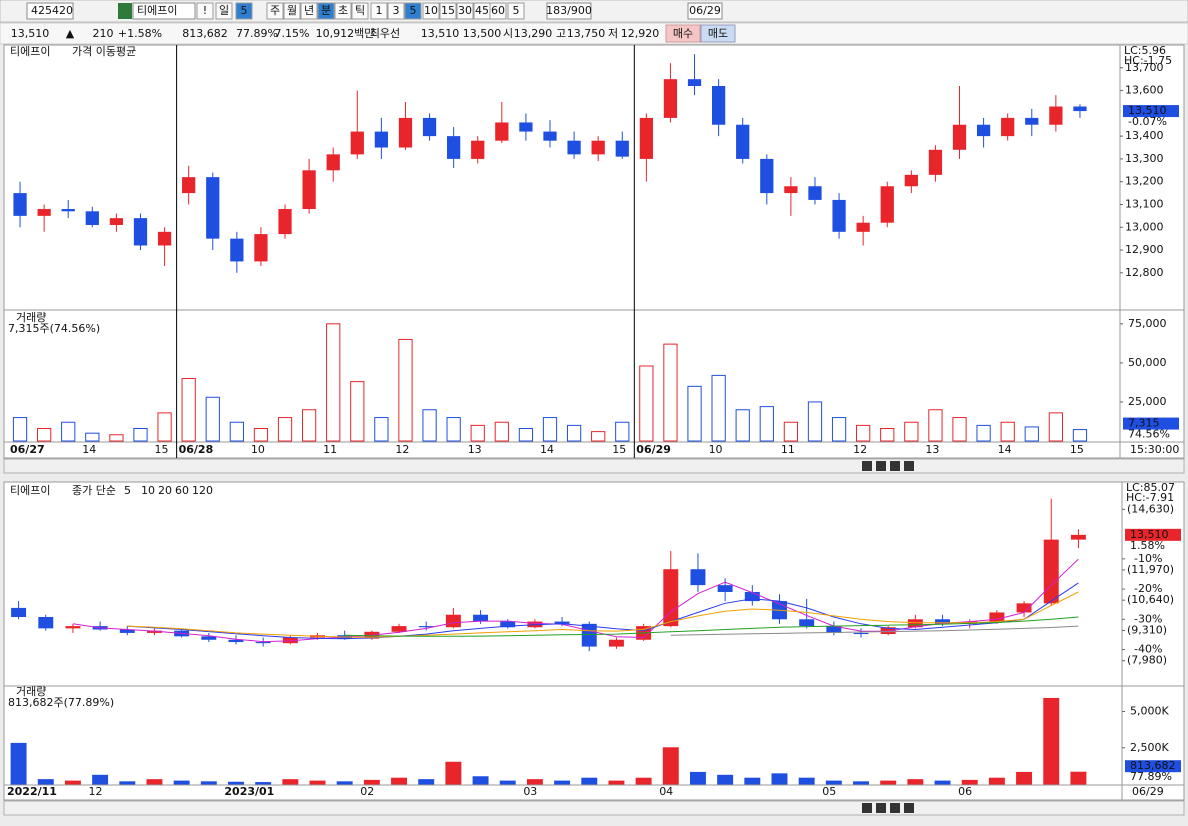 The width and height of the screenshot is (1188, 826). What do you see at coordinates (1144, 272) in the screenshot?
I see `y-tick-label: 12,800` at bounding box center [1144, 272].